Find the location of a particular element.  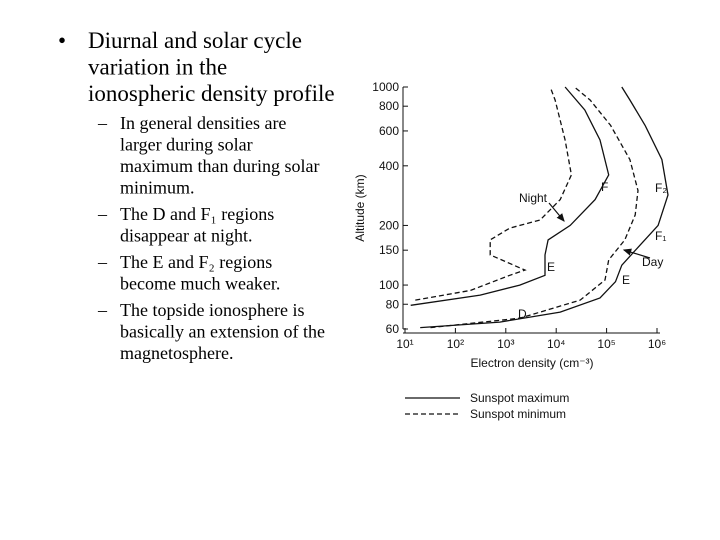

sub-bullet-line: The D and F₁ regions is located at coordinates (197, 214).